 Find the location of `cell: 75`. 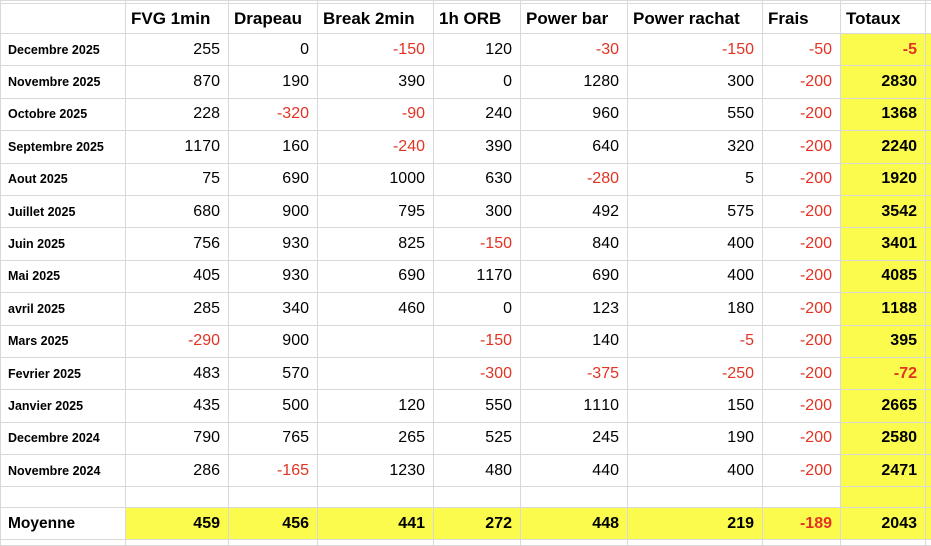

cell: 75 is located at coordinates (177, 179).